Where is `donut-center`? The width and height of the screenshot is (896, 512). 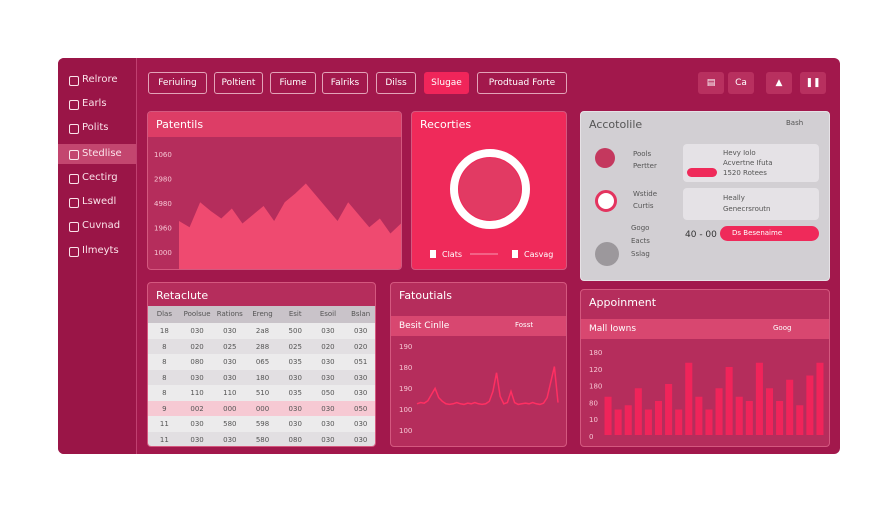
donut-center is located at coordinates (490, 189).